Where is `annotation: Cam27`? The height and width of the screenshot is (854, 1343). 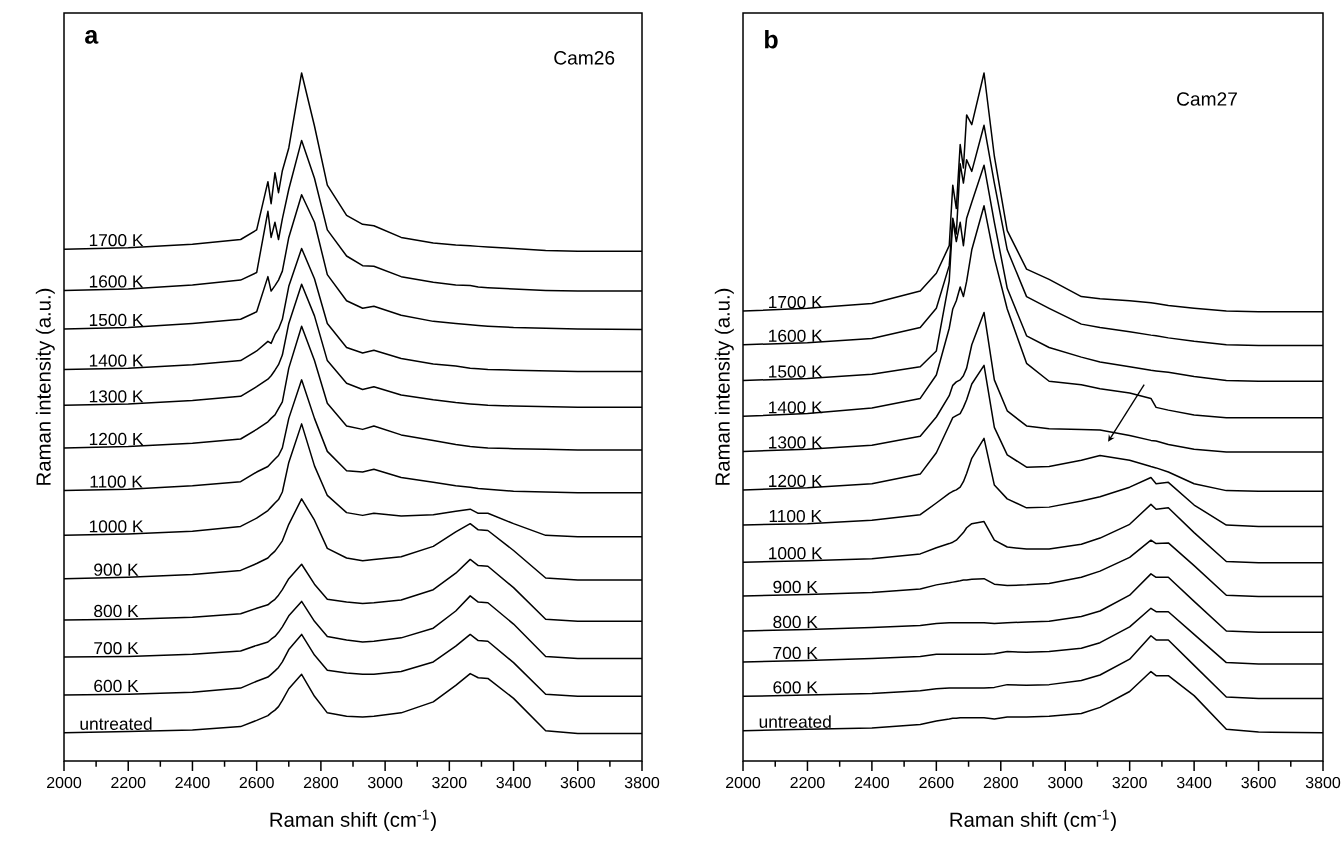 annotation: Cam27 is located at coordinates (1207, 99).